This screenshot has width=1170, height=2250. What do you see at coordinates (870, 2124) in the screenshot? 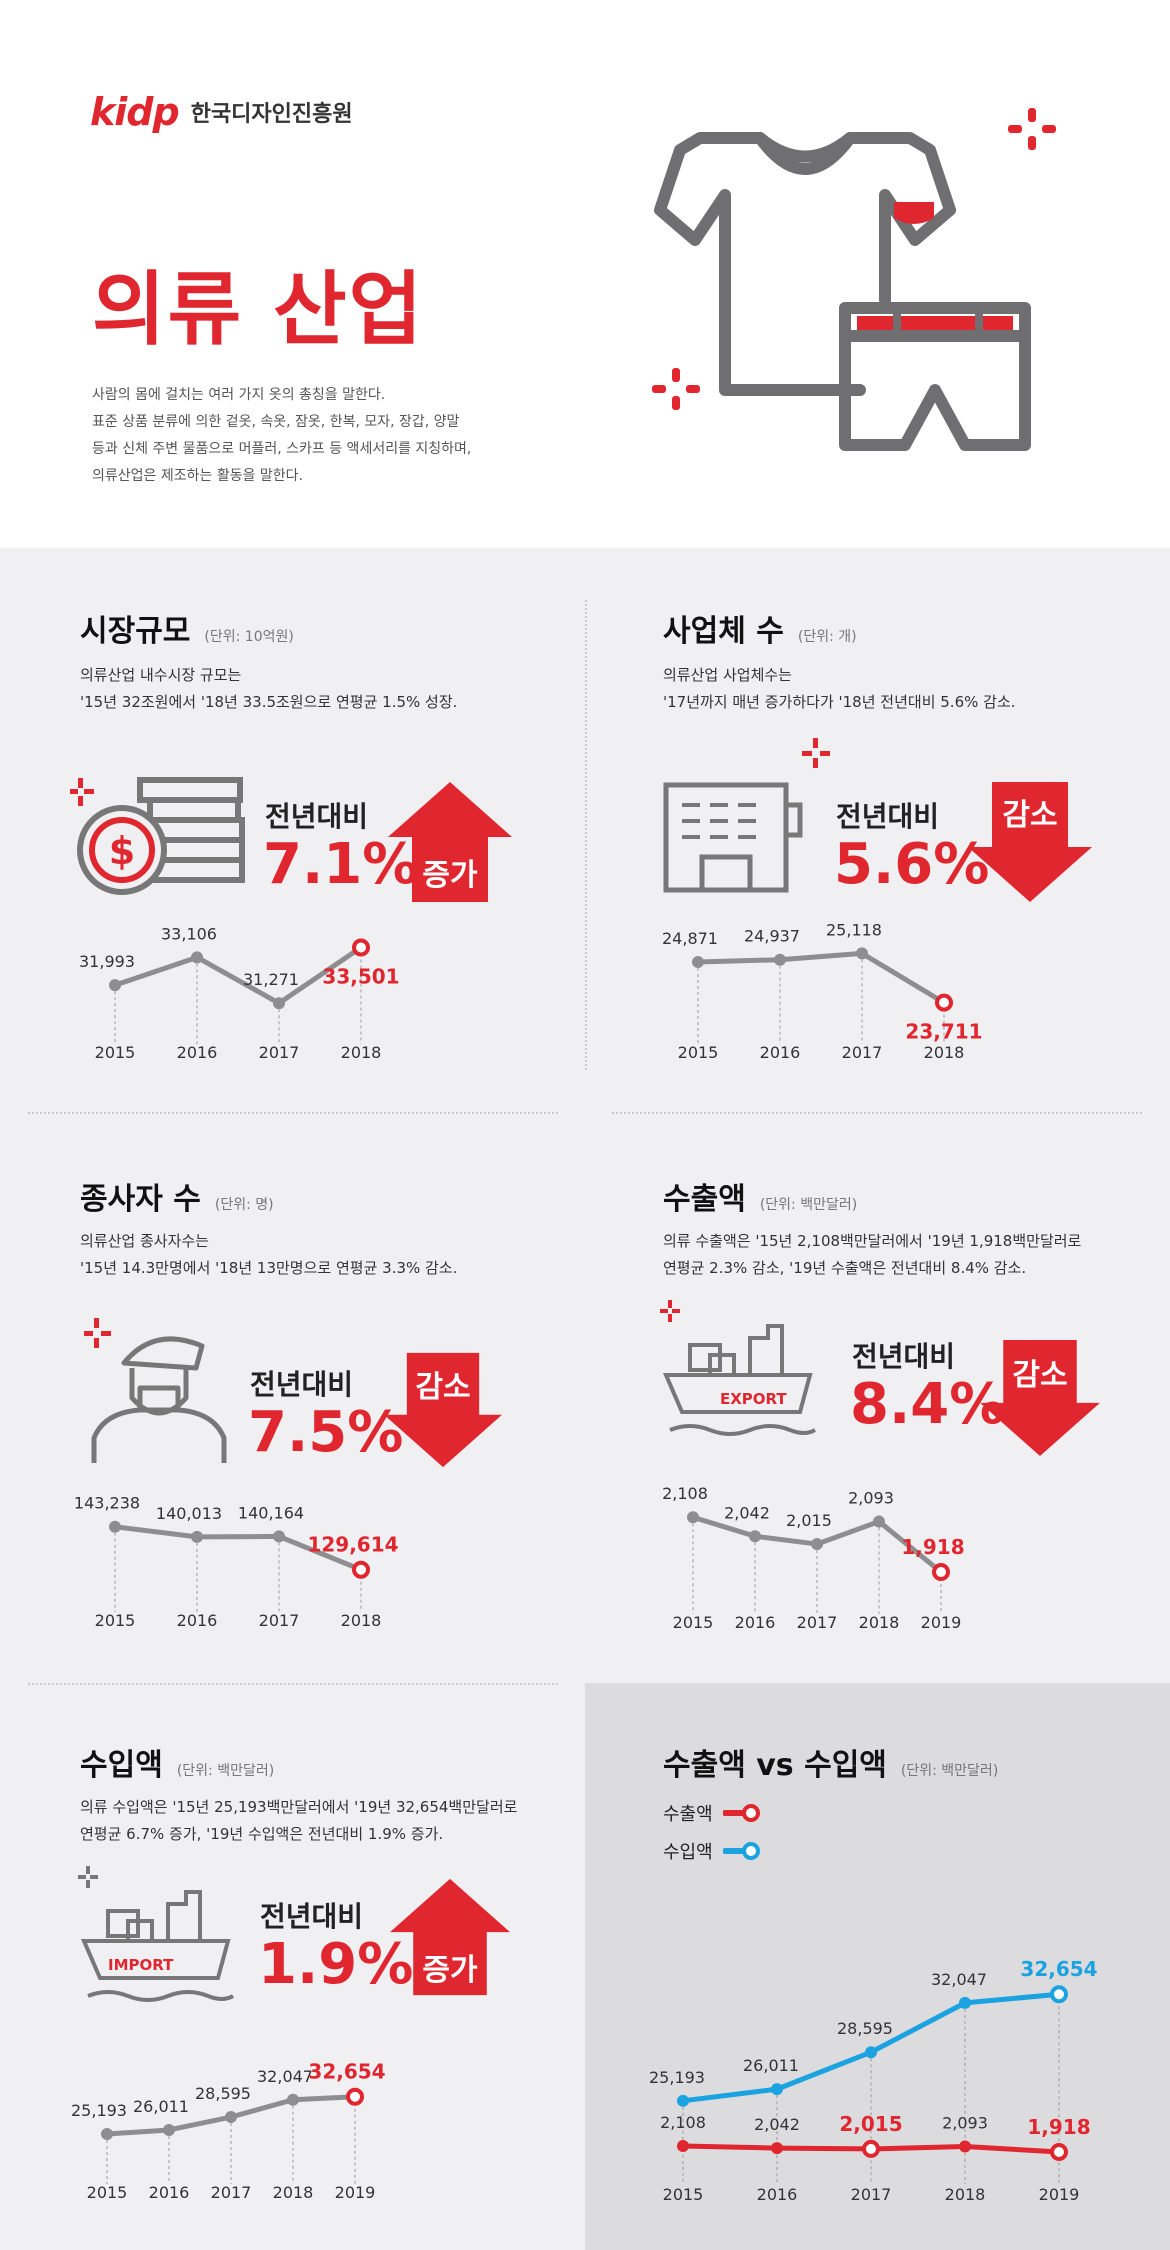
I see `export-data-label: 2,015` at bounding box center [870, 2124].